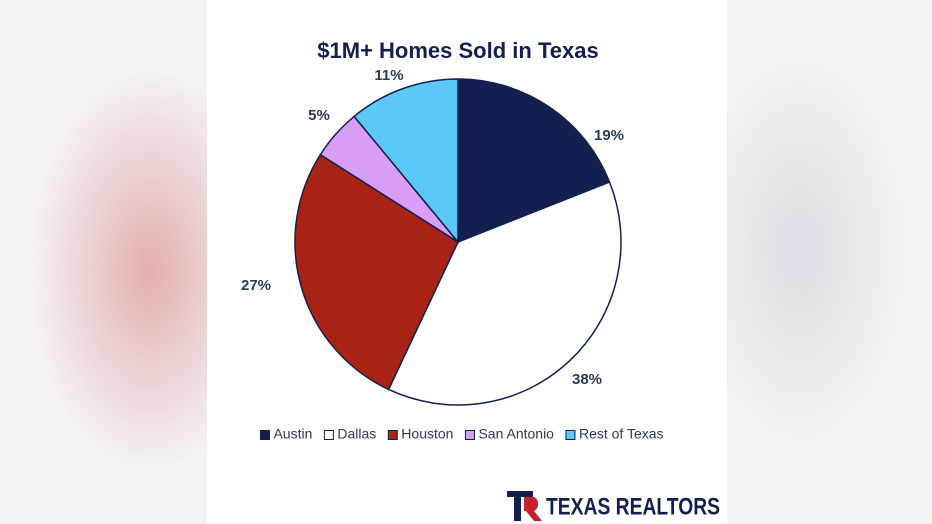 The image size is (932, 524). What do you see at coordinates (388, 75) in the screenshot?
I see `data-label: 11%` at bounding box center [388, 75].